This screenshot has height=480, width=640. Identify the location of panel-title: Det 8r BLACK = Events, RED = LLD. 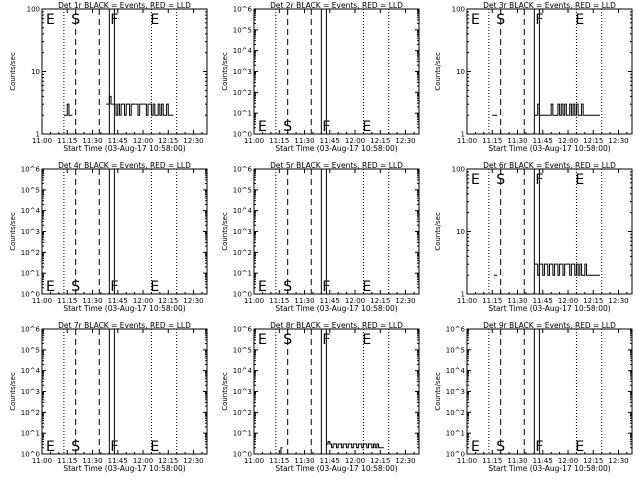
(336, 325).